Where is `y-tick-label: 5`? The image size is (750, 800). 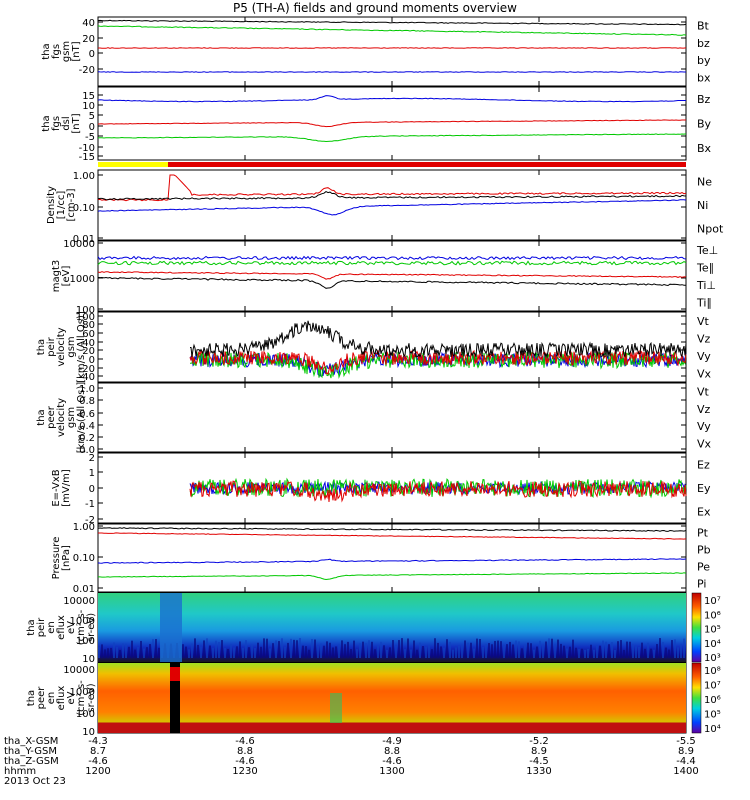 y-tick-label: 5 is located at coordinates (92, 116).